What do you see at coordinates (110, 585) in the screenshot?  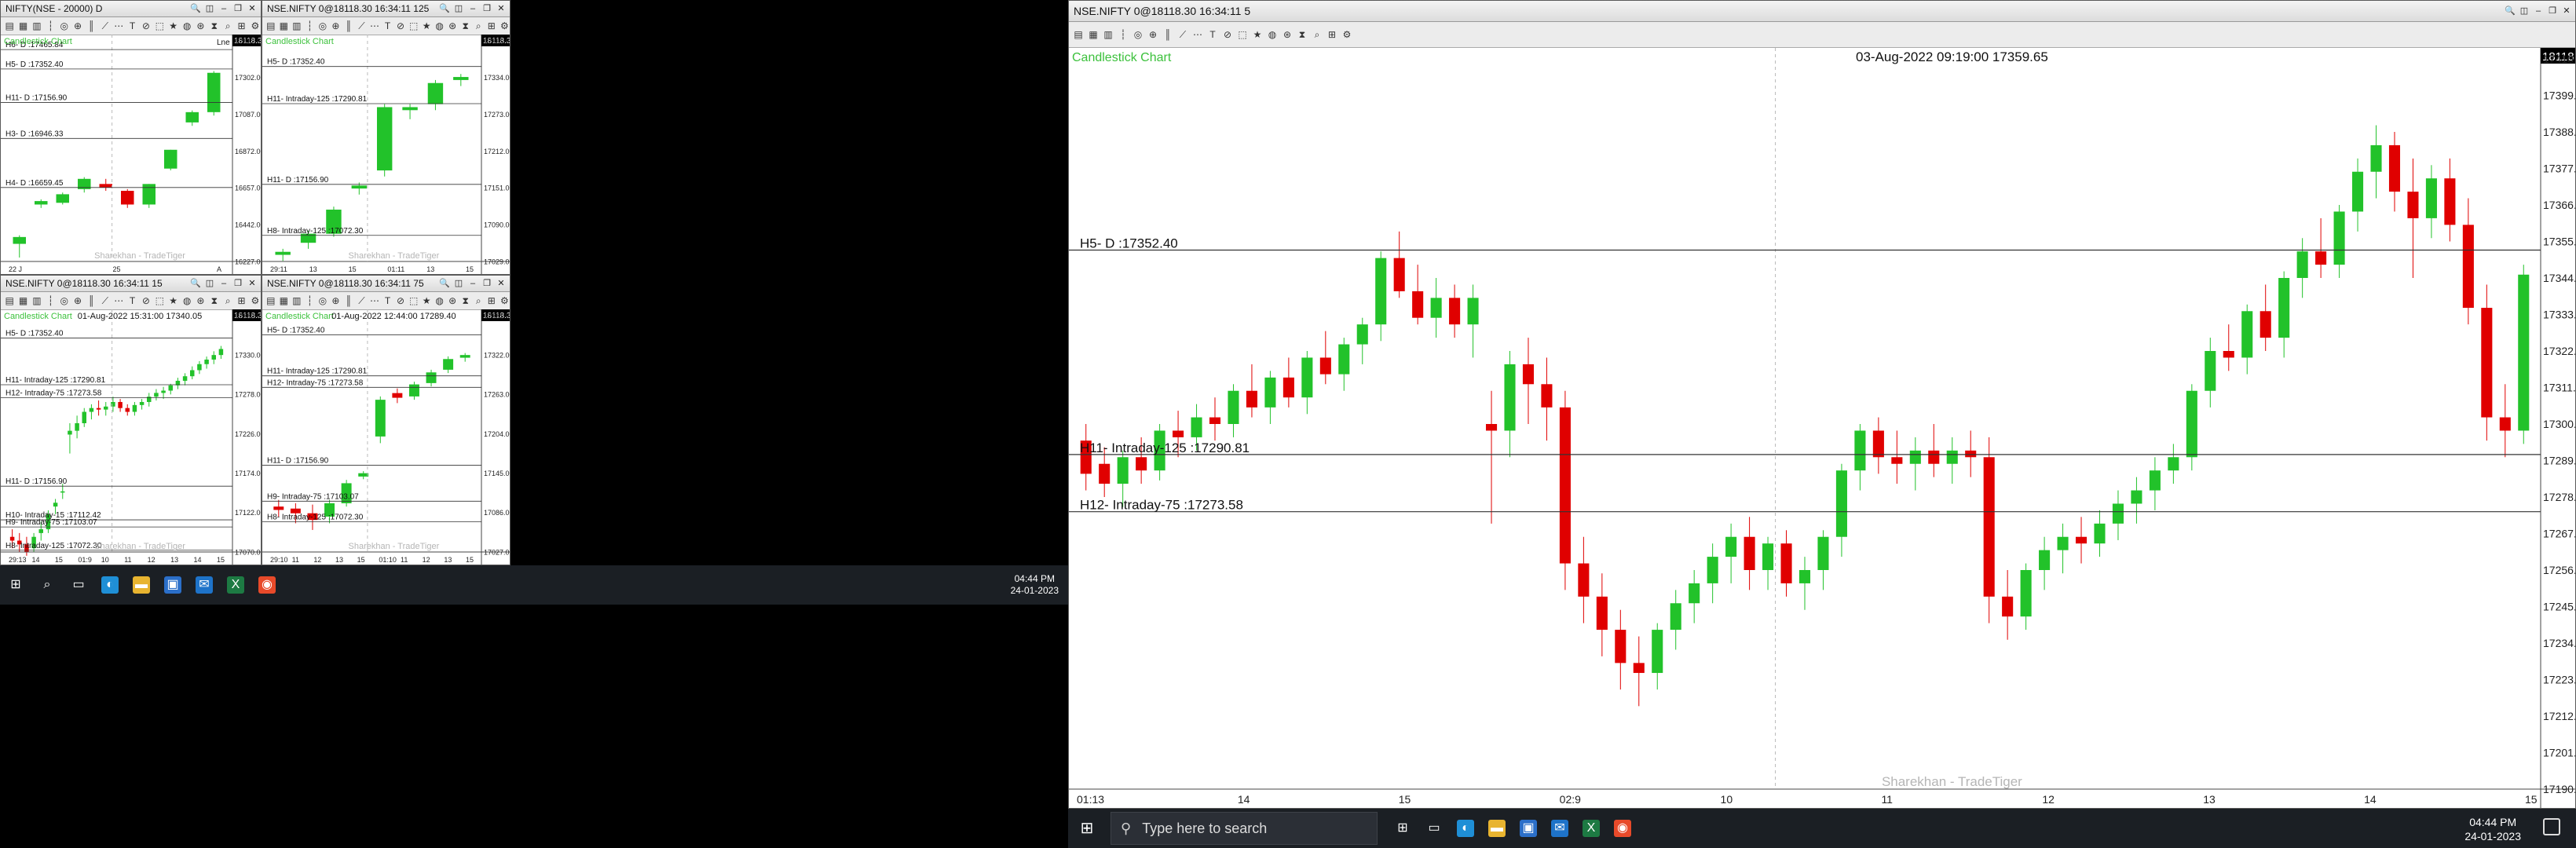 I see `edge-icon: ◐` at bounding box center [110, 585].